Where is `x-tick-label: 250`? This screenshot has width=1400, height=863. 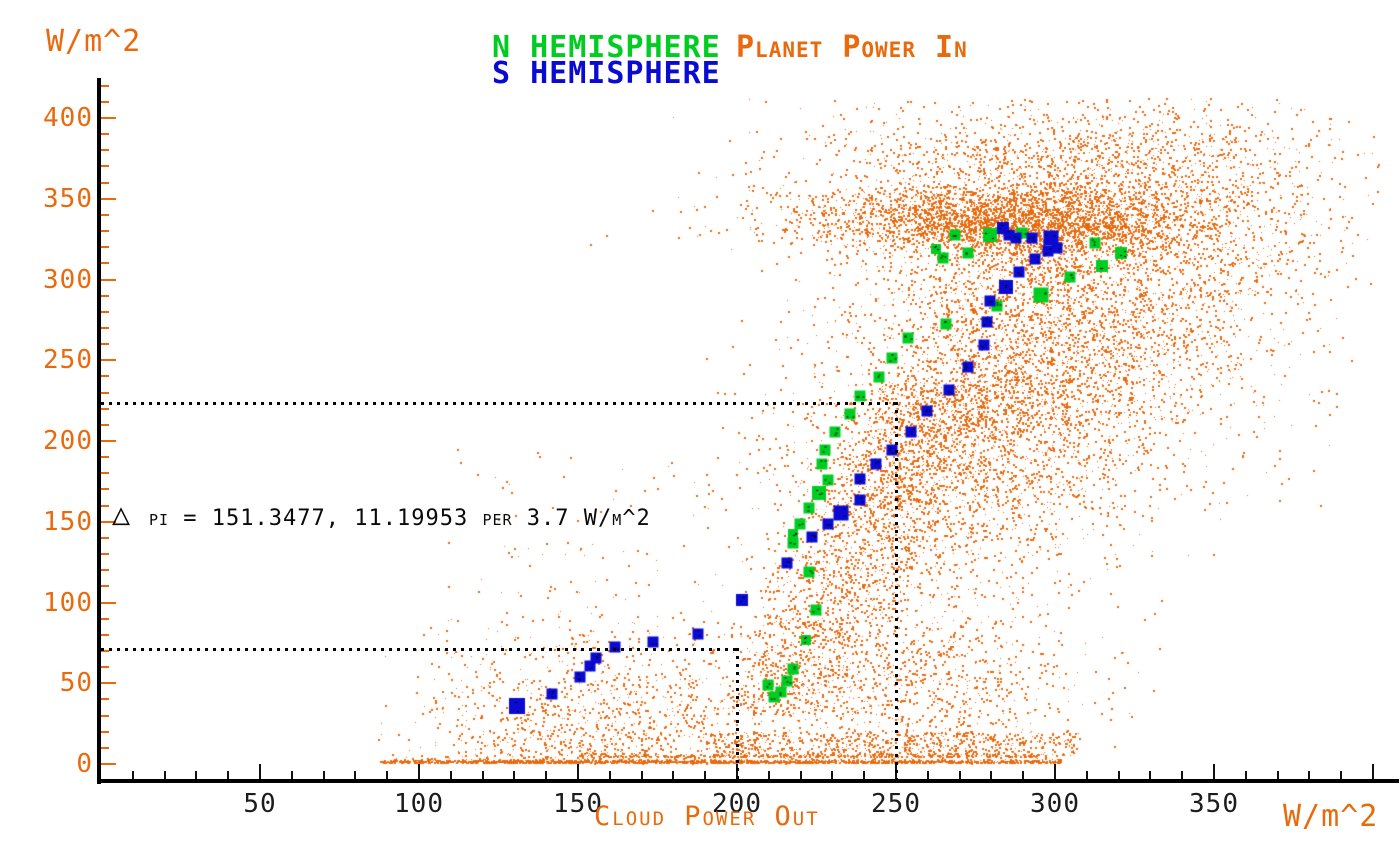
x-tick-label: 250 is located at coordinates (896, 804).